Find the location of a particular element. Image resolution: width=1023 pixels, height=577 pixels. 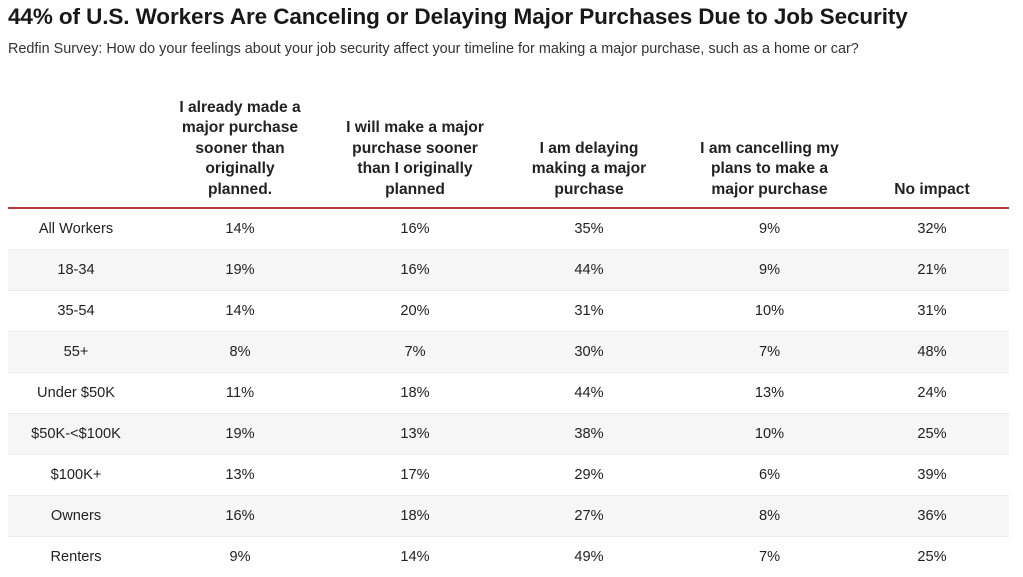

table-row: Owners 16% 18% 27% 8% 36% is located at coordinates (508, 516).